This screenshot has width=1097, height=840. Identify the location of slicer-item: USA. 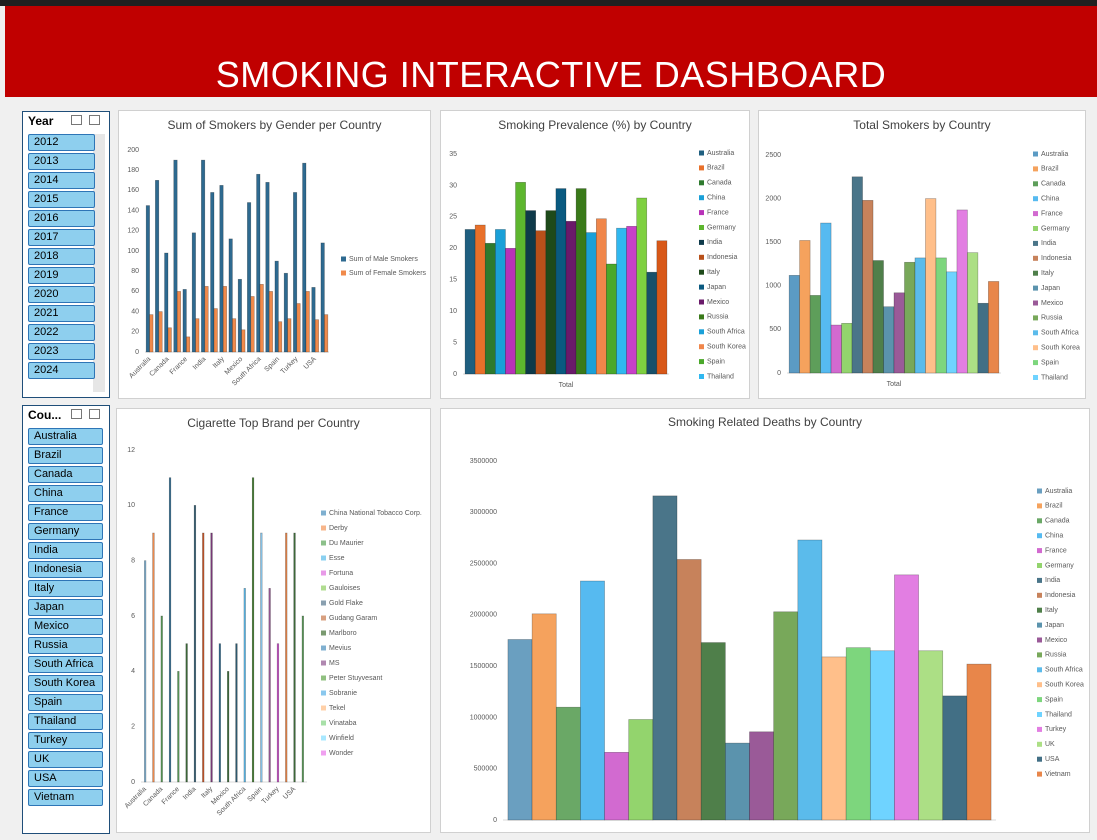
(65, 778).